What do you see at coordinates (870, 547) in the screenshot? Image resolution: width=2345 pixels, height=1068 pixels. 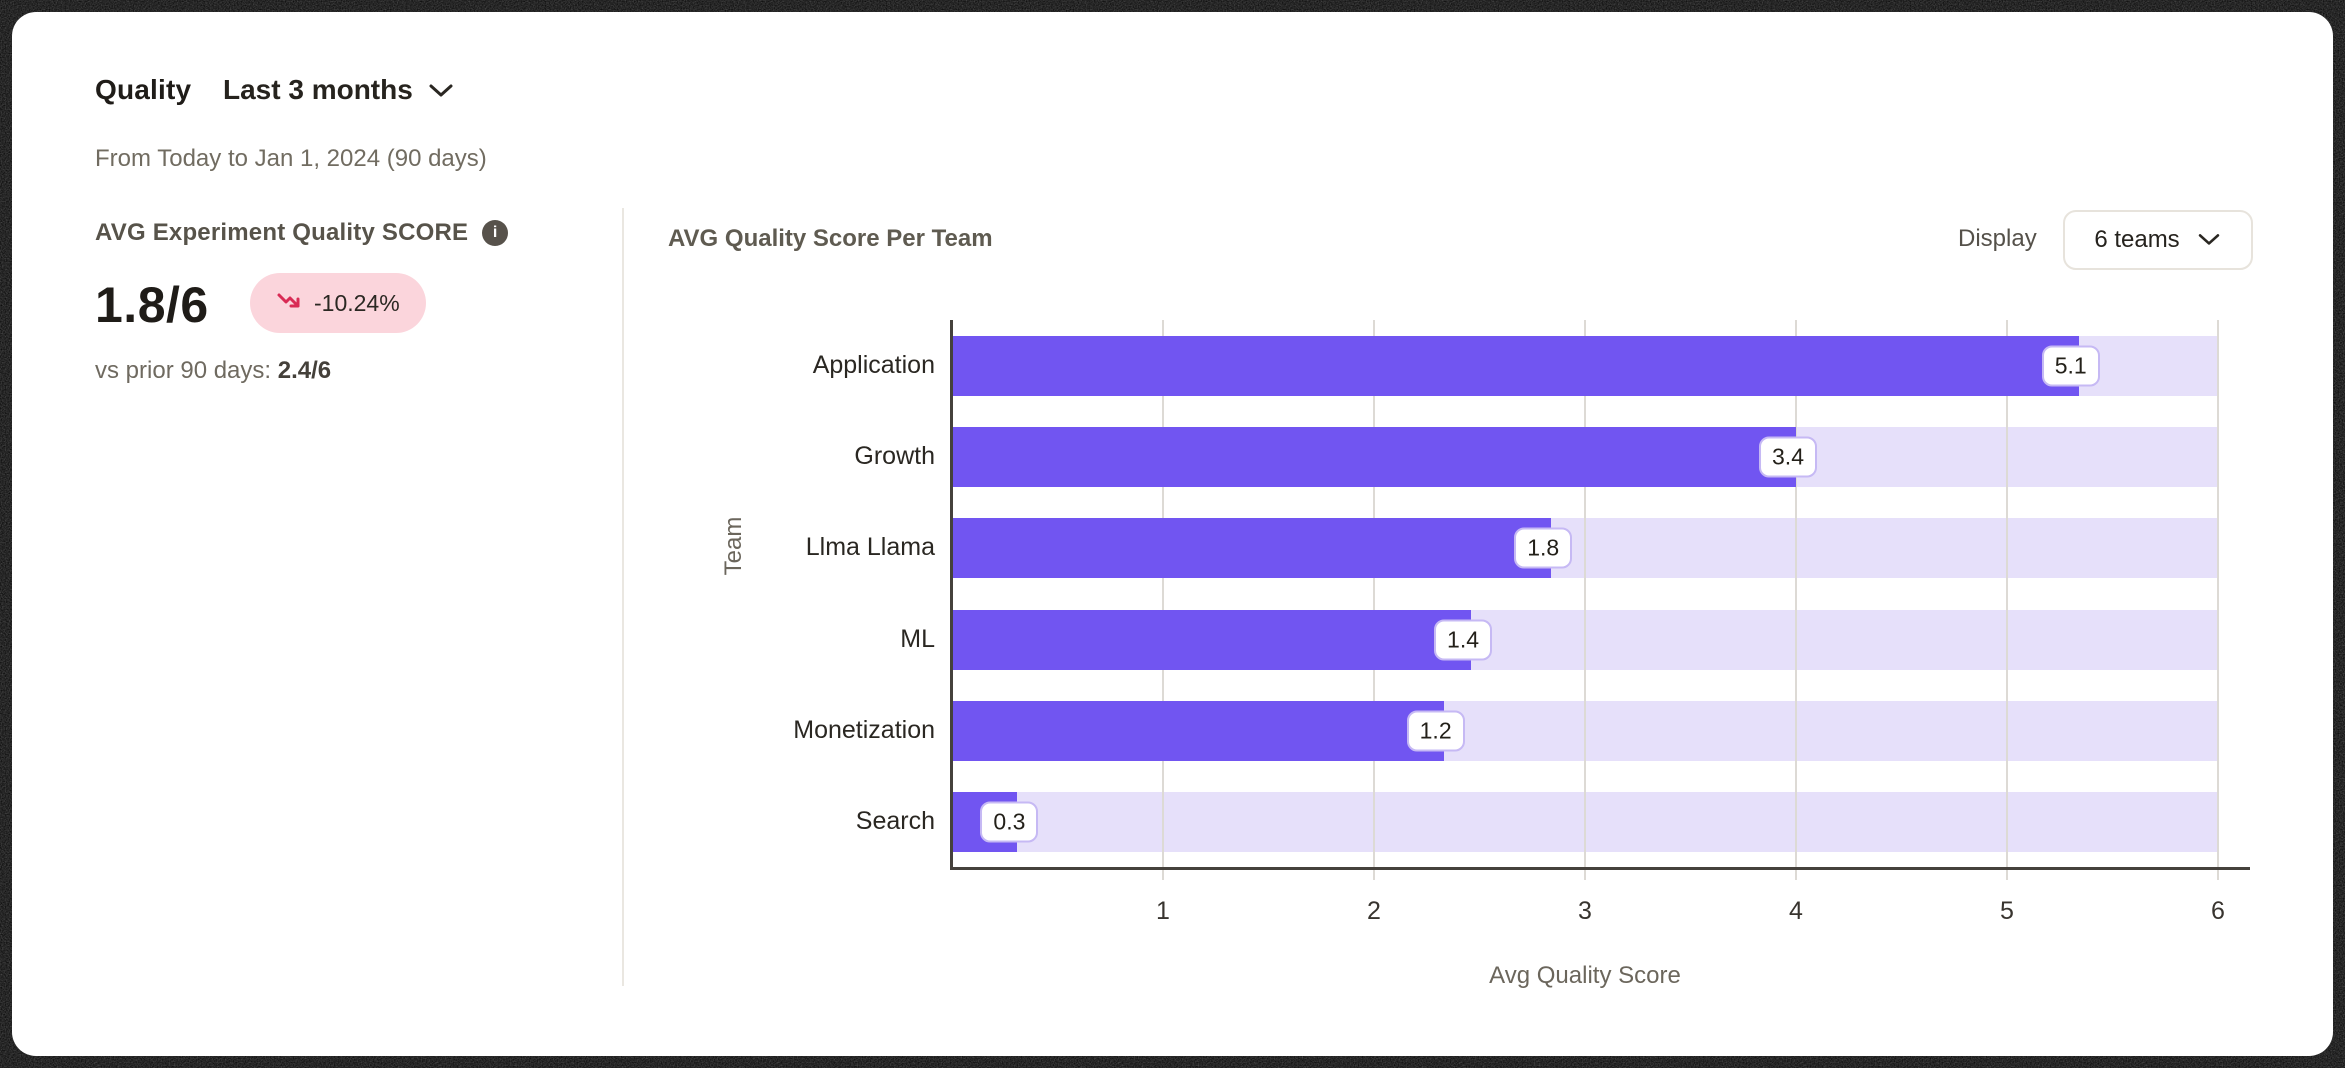 I see `y-category-label: Llma Llama` at bounding box center [870, 547].